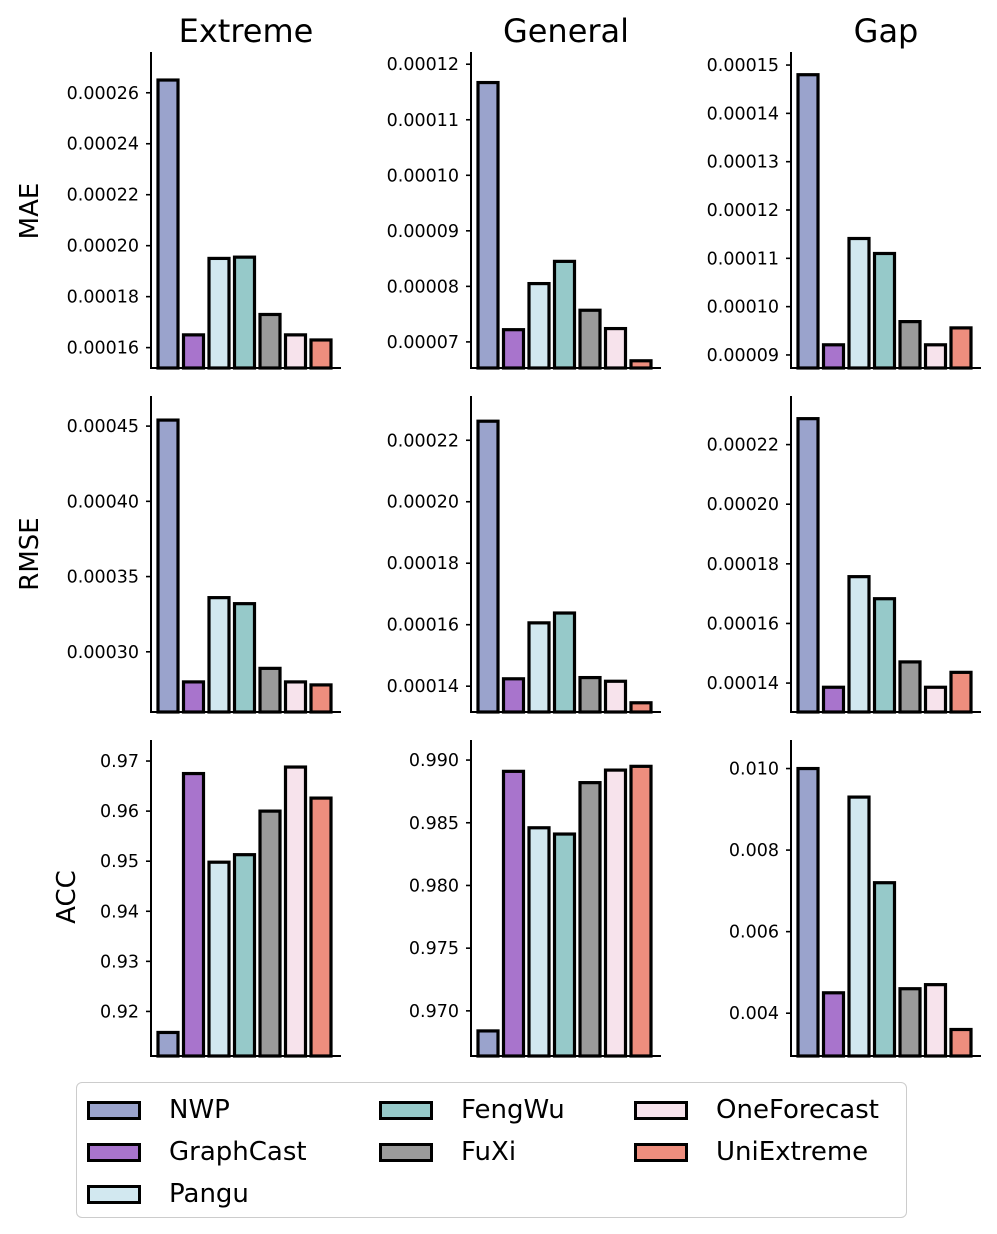 The height and width of the screenshot is (1234, 997). What do you see at coordinates (754, 770) in the screenshot?
I see `ytick-label: 0.010` at bounding box center [754, 770].